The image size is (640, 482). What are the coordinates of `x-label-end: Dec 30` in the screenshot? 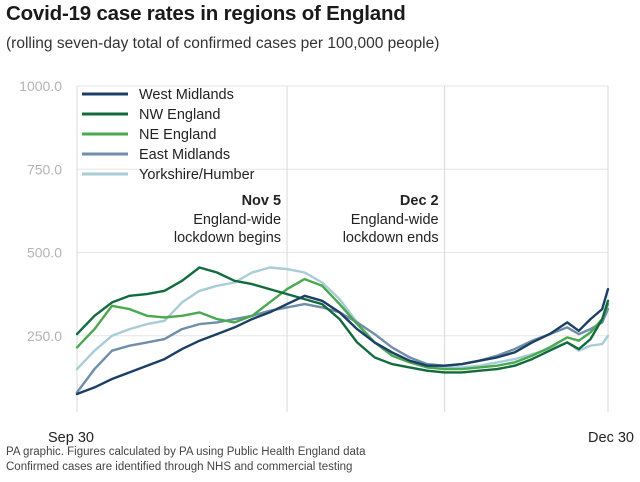 It's located at (611, 438).